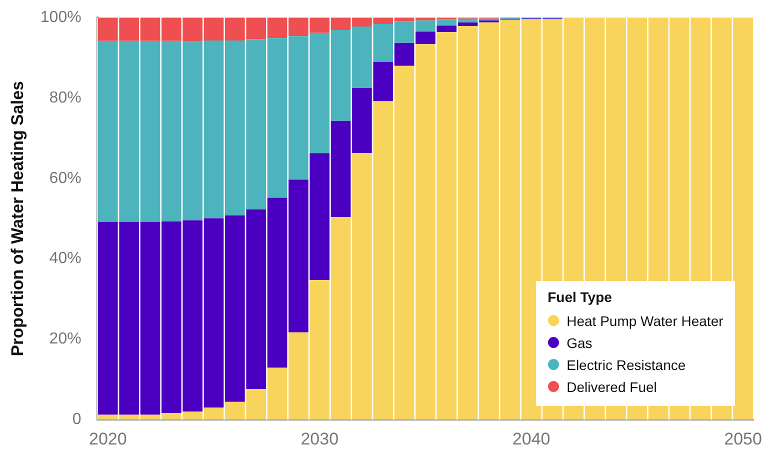  Describe the element at coordinates (77, 419) in the screenshot. I see `y-tick-label: 0` at that location.